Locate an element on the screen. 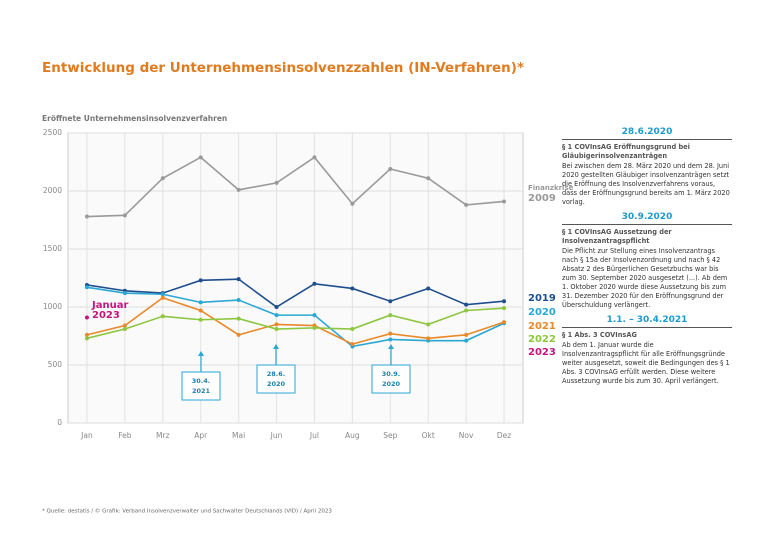  legend-label: 2021 is located at coordinates (542, 326).